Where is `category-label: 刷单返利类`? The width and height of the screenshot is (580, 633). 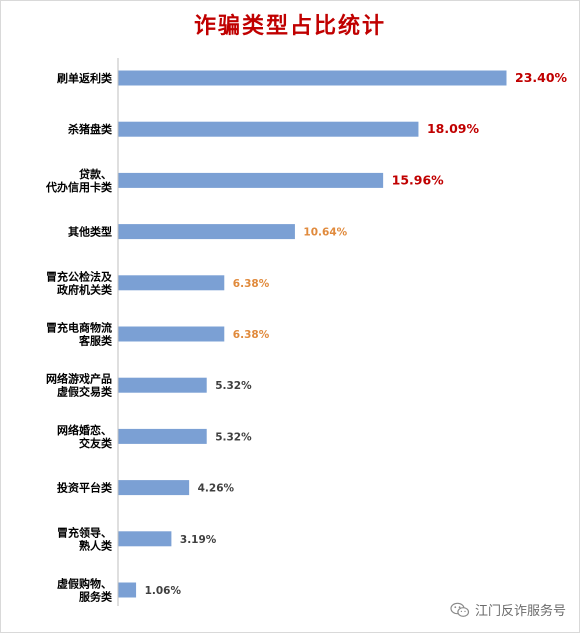
category-label: 刷单返利类 is located at coordinates (85, 78).